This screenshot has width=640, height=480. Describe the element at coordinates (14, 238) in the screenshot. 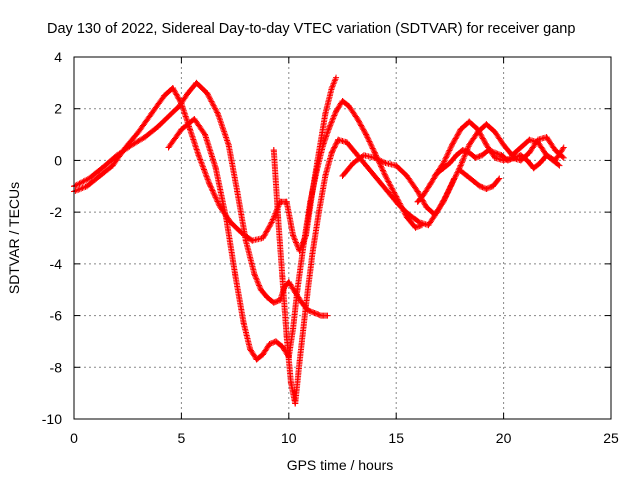

I see `y-axis-label: SDTVAR / TECUs` at that location.